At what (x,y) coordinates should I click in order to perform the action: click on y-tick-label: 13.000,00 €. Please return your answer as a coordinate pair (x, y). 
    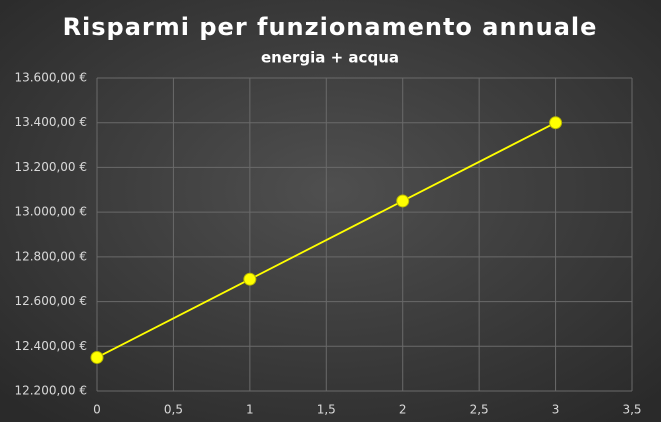
    Looking at the image, I should click on (50, 212).